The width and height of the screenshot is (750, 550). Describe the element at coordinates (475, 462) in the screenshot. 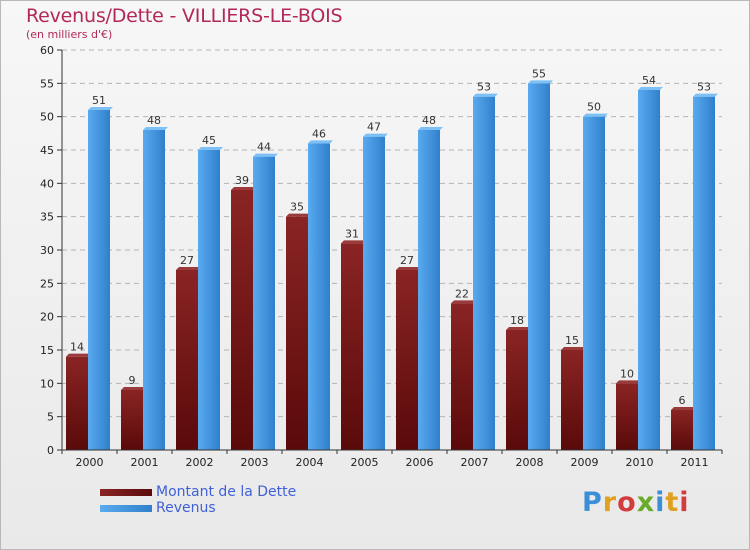

I see `x-tick-label: 2007` at that location.